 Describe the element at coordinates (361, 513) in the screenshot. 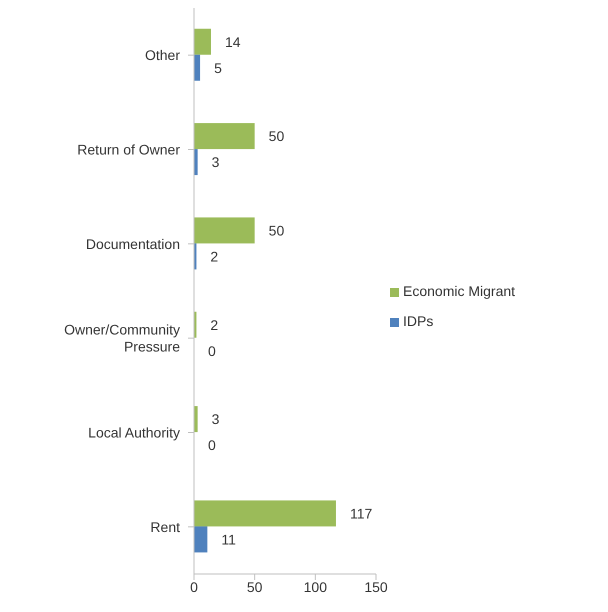

I see `data-label: 117` at that location.